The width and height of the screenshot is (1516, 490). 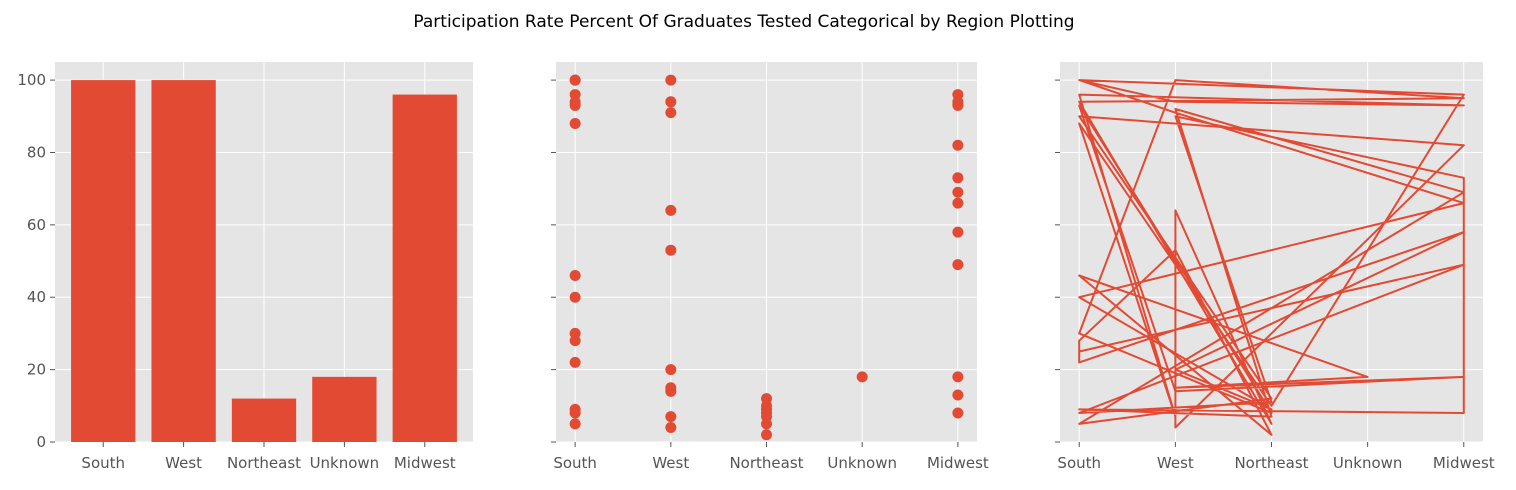 I want to click on y-tick-label: 20, so click(x=36, y=370).